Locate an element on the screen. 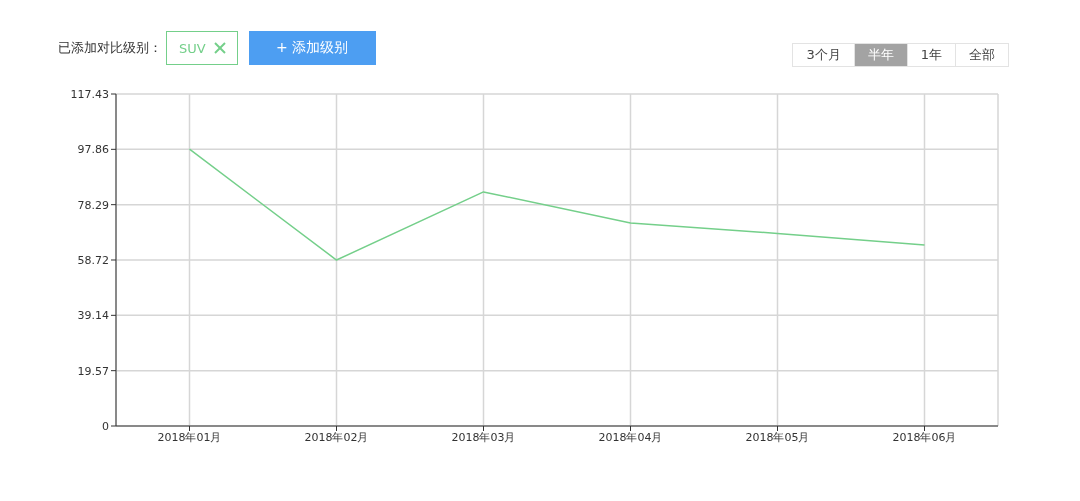 The image size is (1080, 501). y-tick-label: 78.29 is located at coordinates (93, 205).